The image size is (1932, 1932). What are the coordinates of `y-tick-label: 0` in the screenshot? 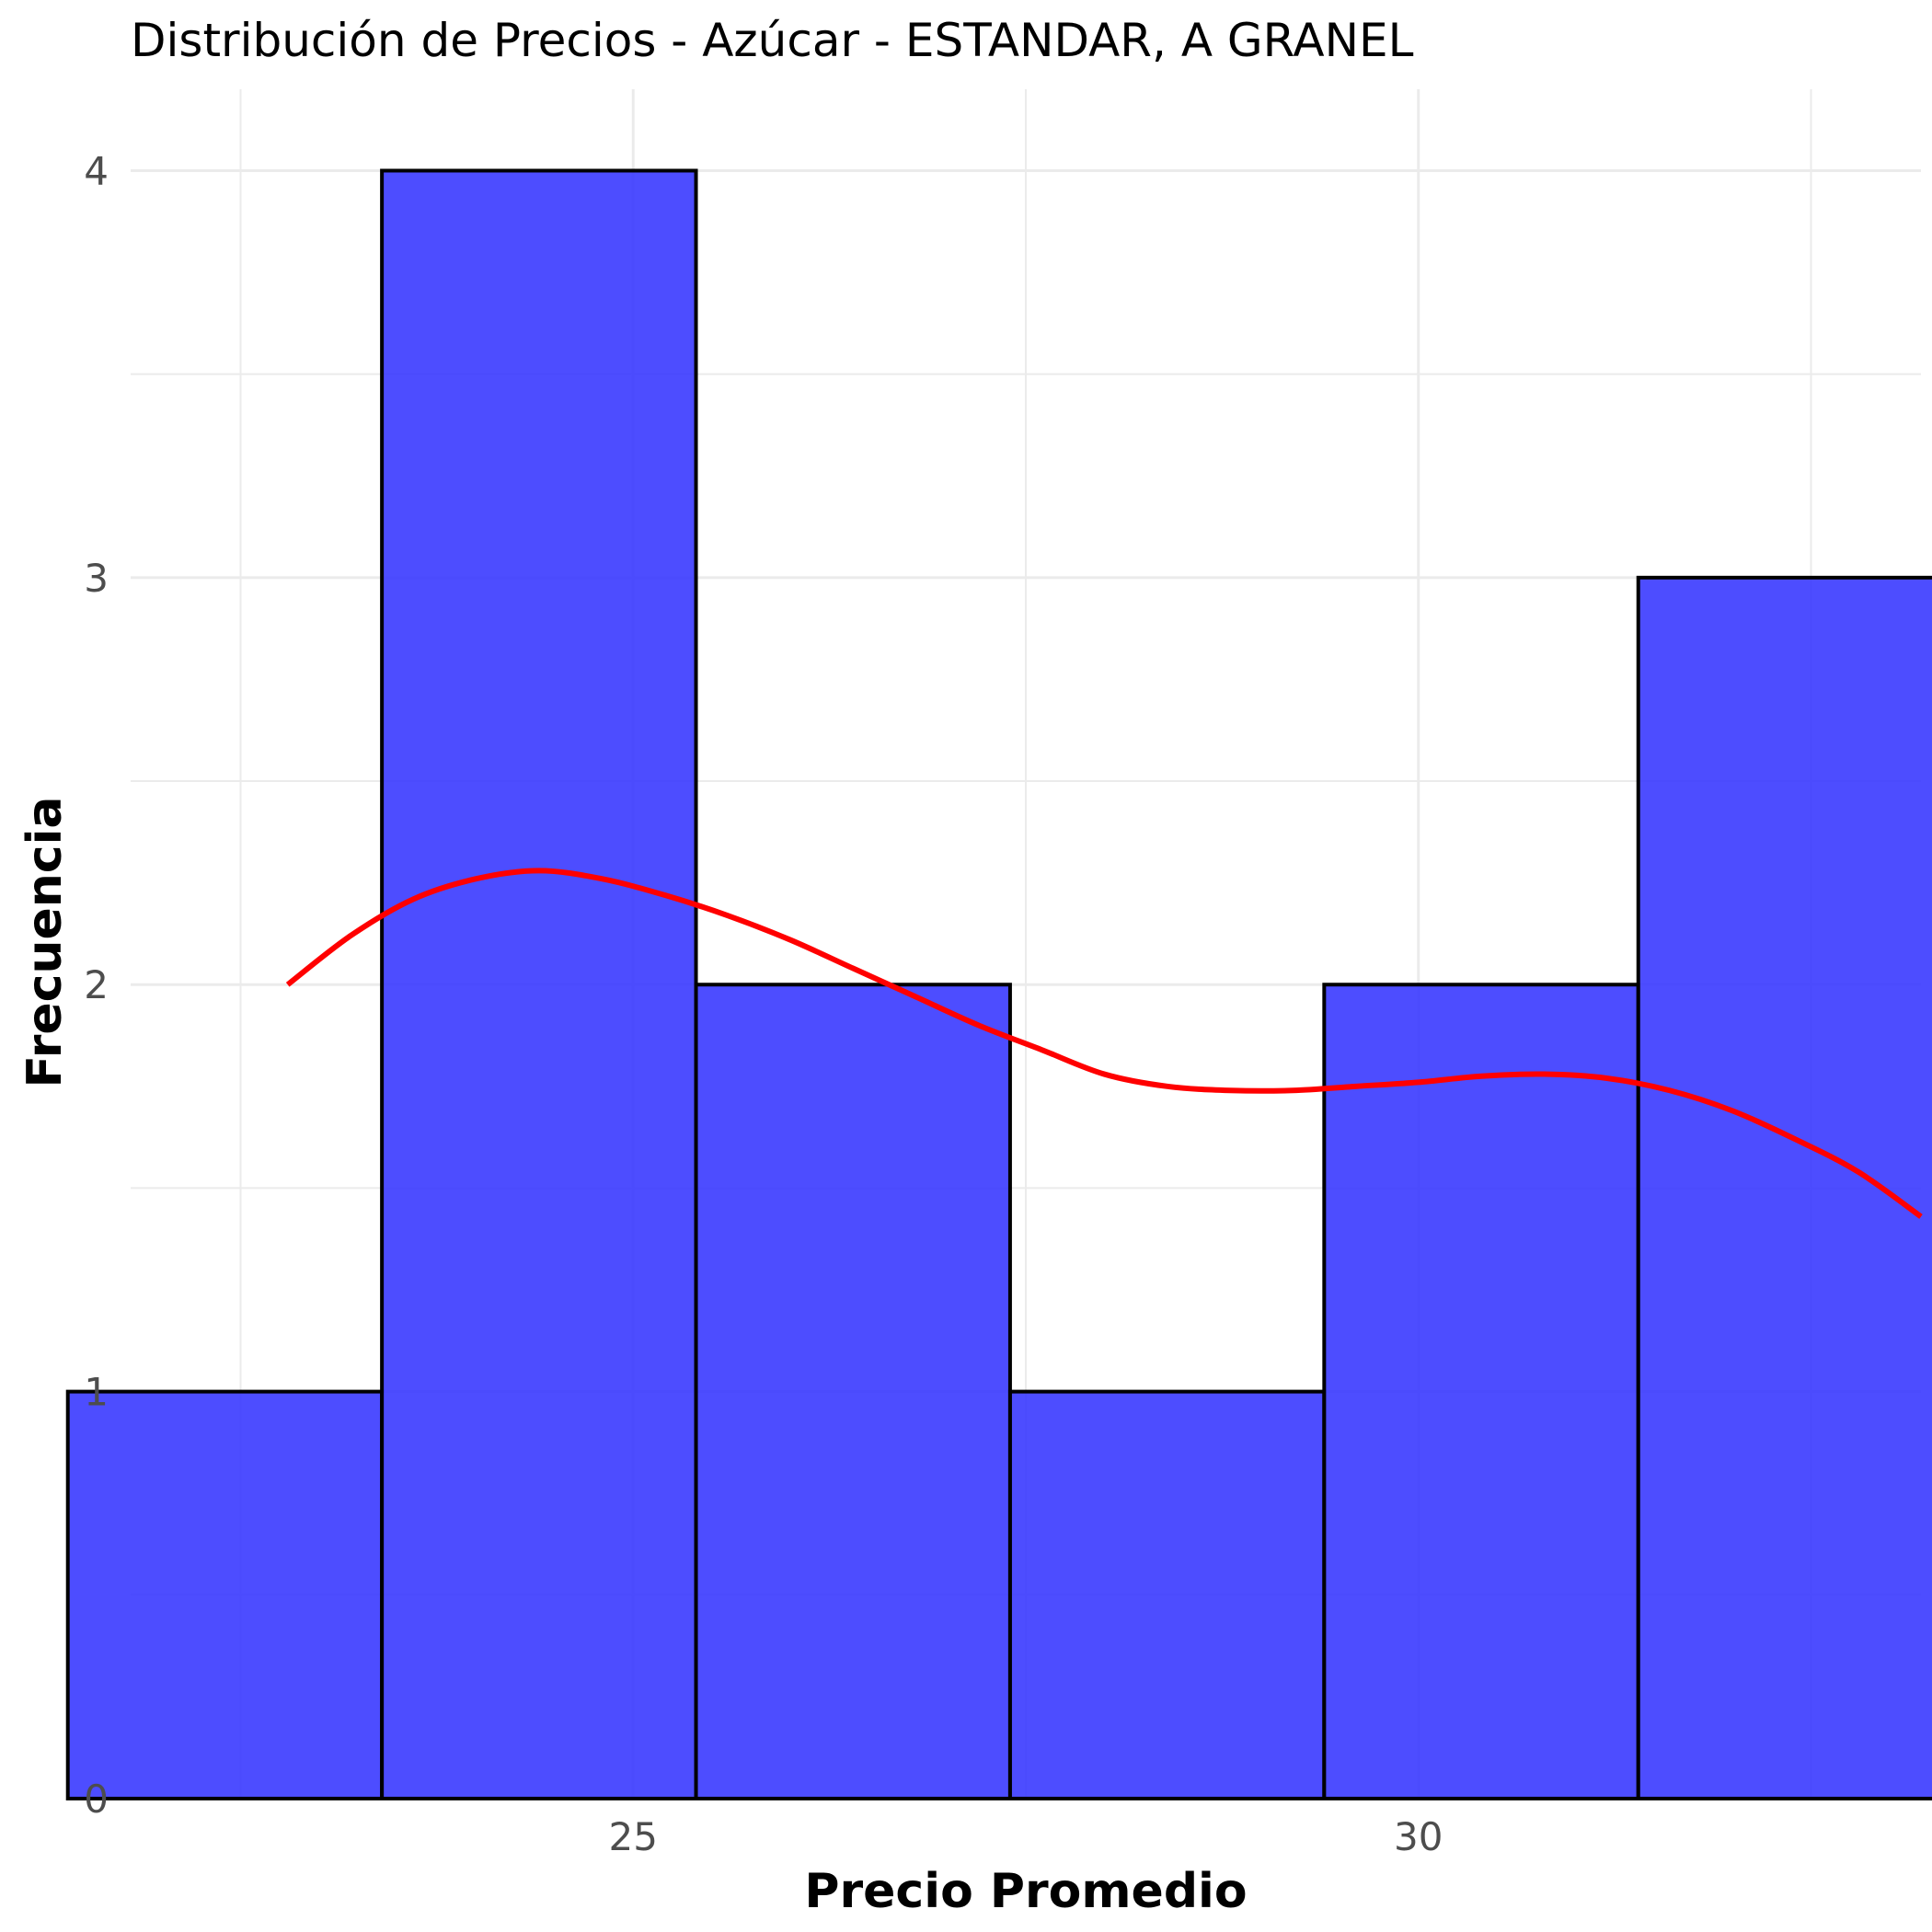 It's located at (96, 1799).